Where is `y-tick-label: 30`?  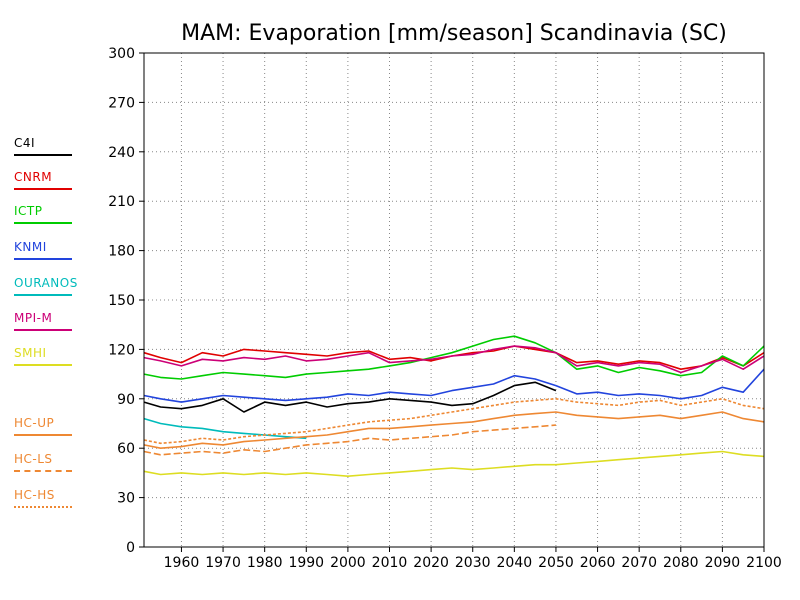 y-tick-label: 30 is located at coordinates (126, 499).